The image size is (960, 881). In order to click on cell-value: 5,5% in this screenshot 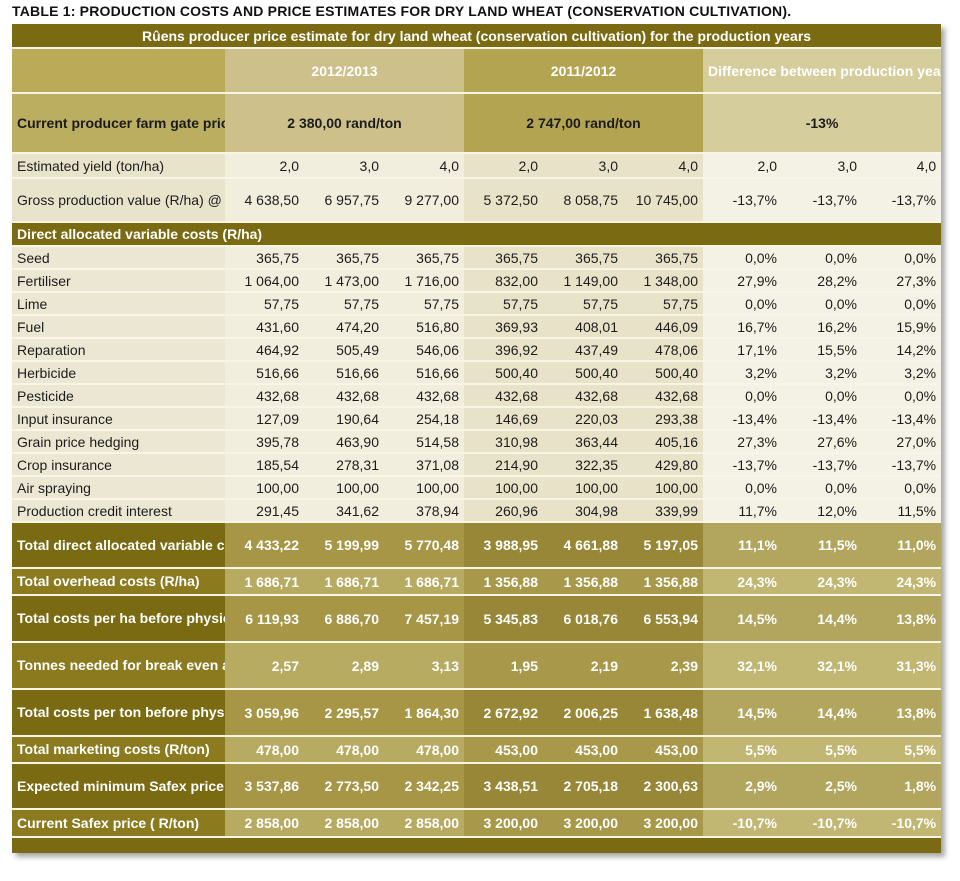, I will do `click(822, 750)`.